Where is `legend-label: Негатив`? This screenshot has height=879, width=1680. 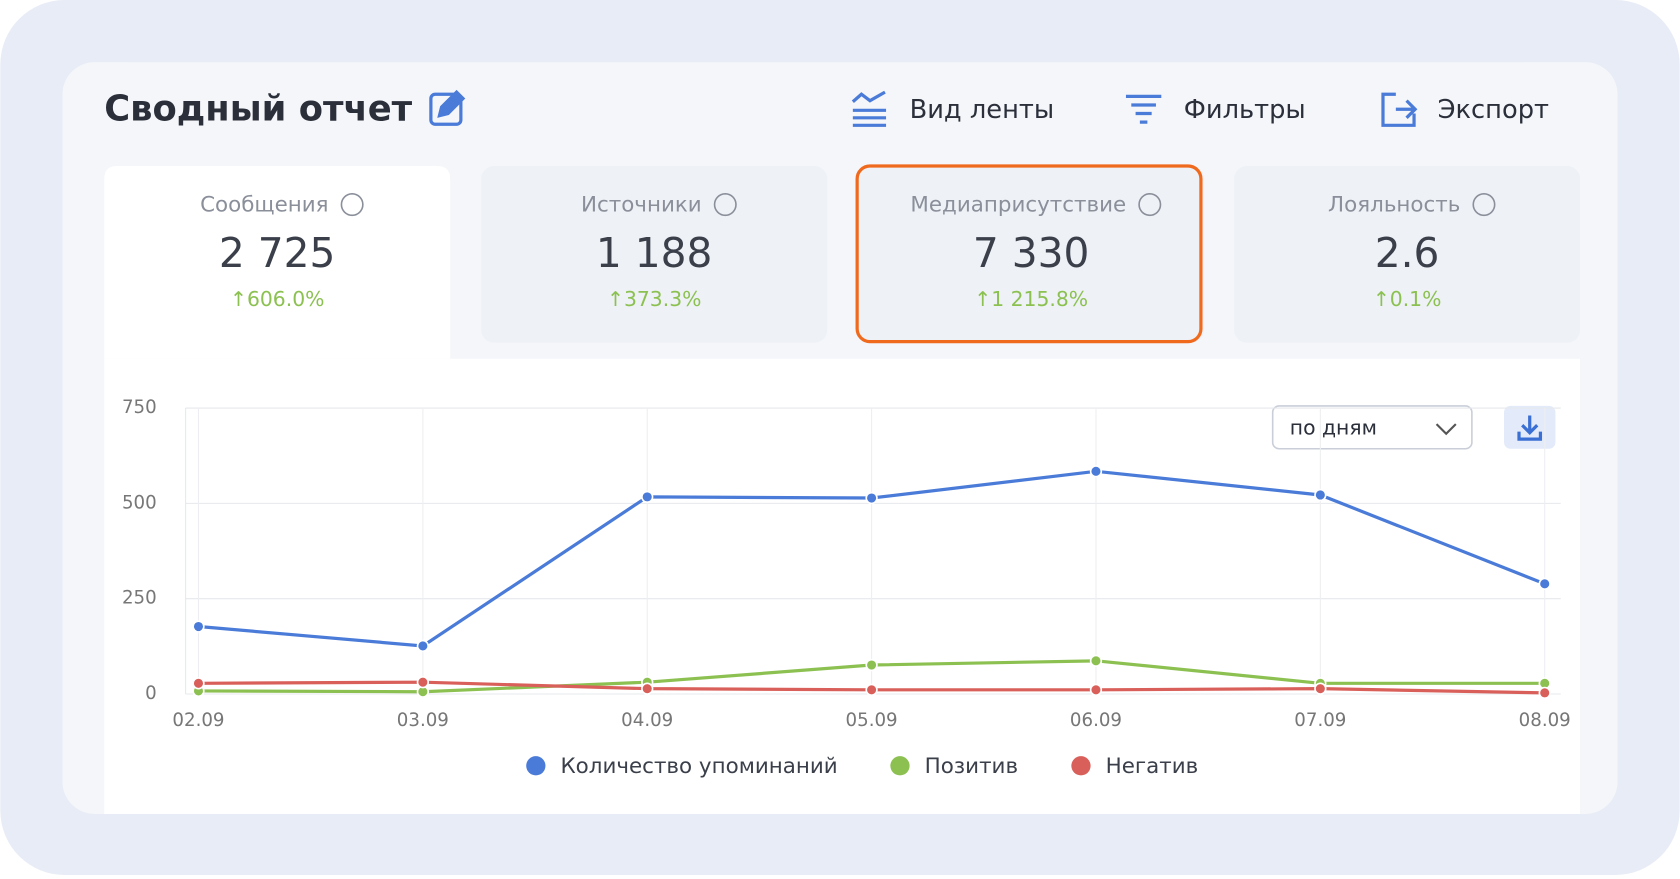 legend-label: Негатив is located at coordinates (1152, 766).